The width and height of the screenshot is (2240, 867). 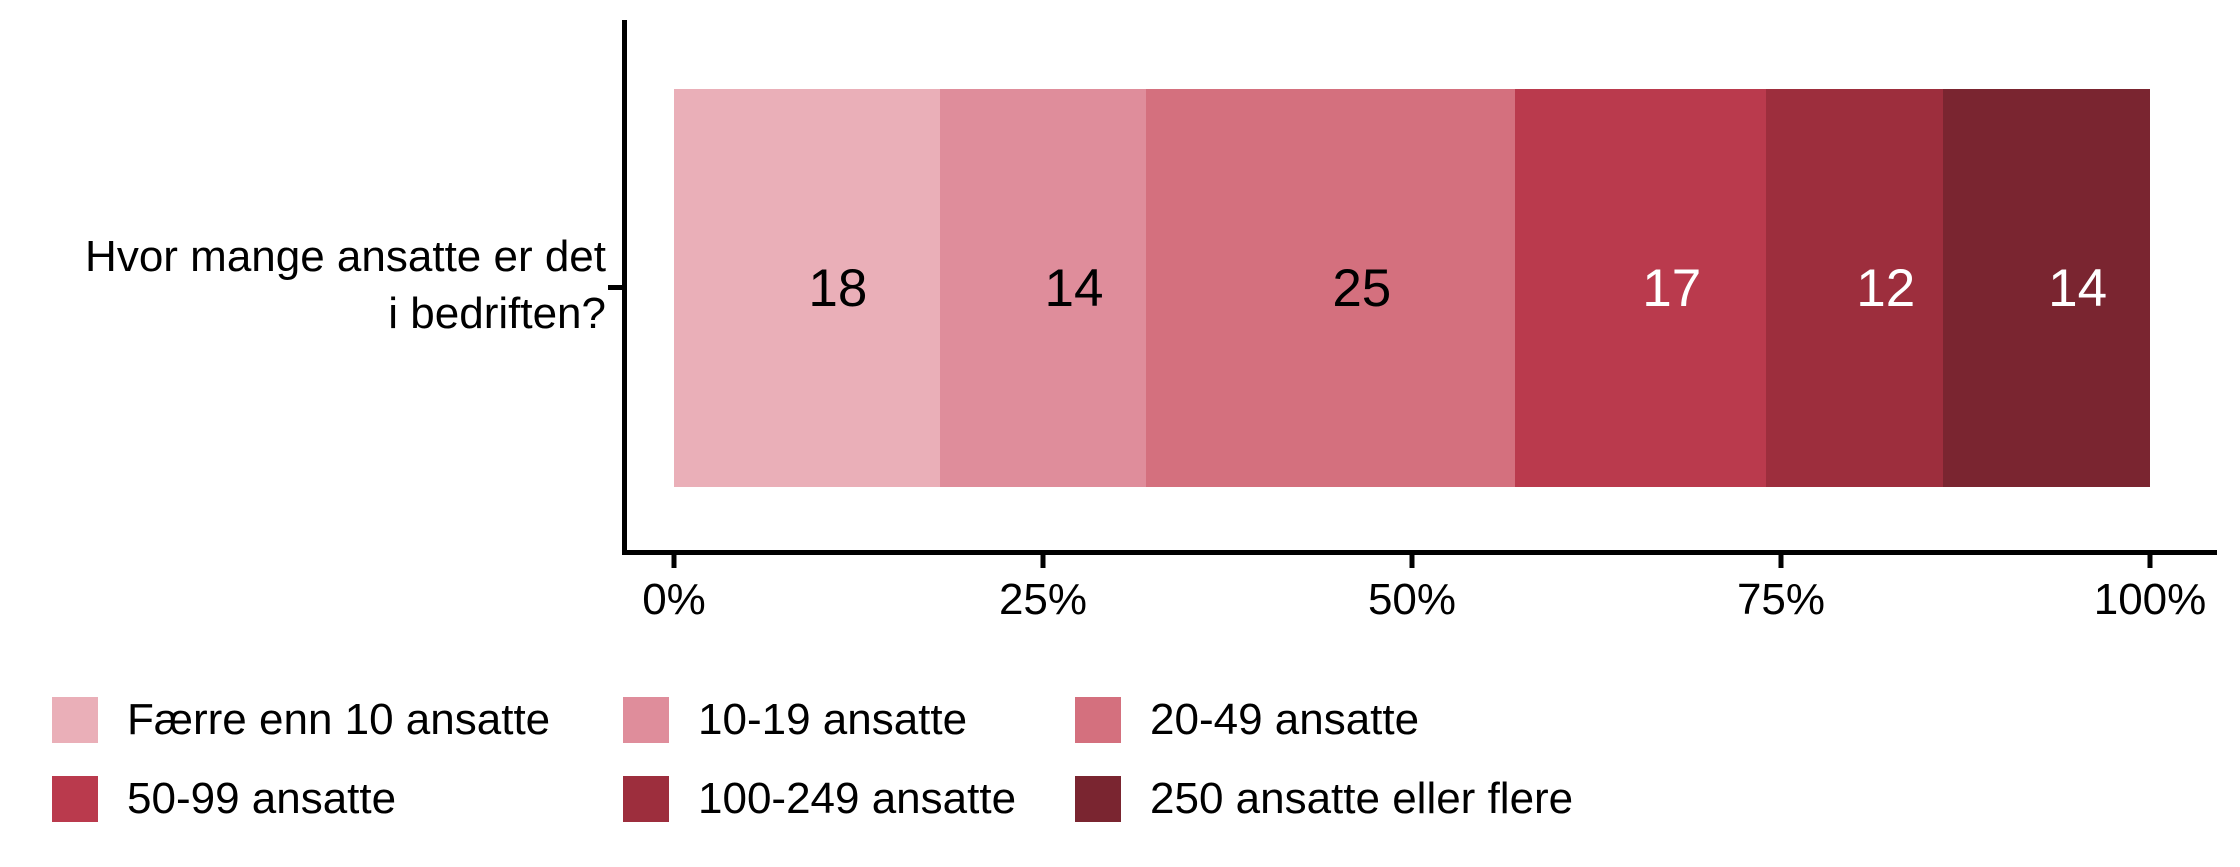 What do you see at coordinates (1886, 288) in the screenshot?
I see `bar-segment-value-label: 12` at bounding box center [1886, 288].